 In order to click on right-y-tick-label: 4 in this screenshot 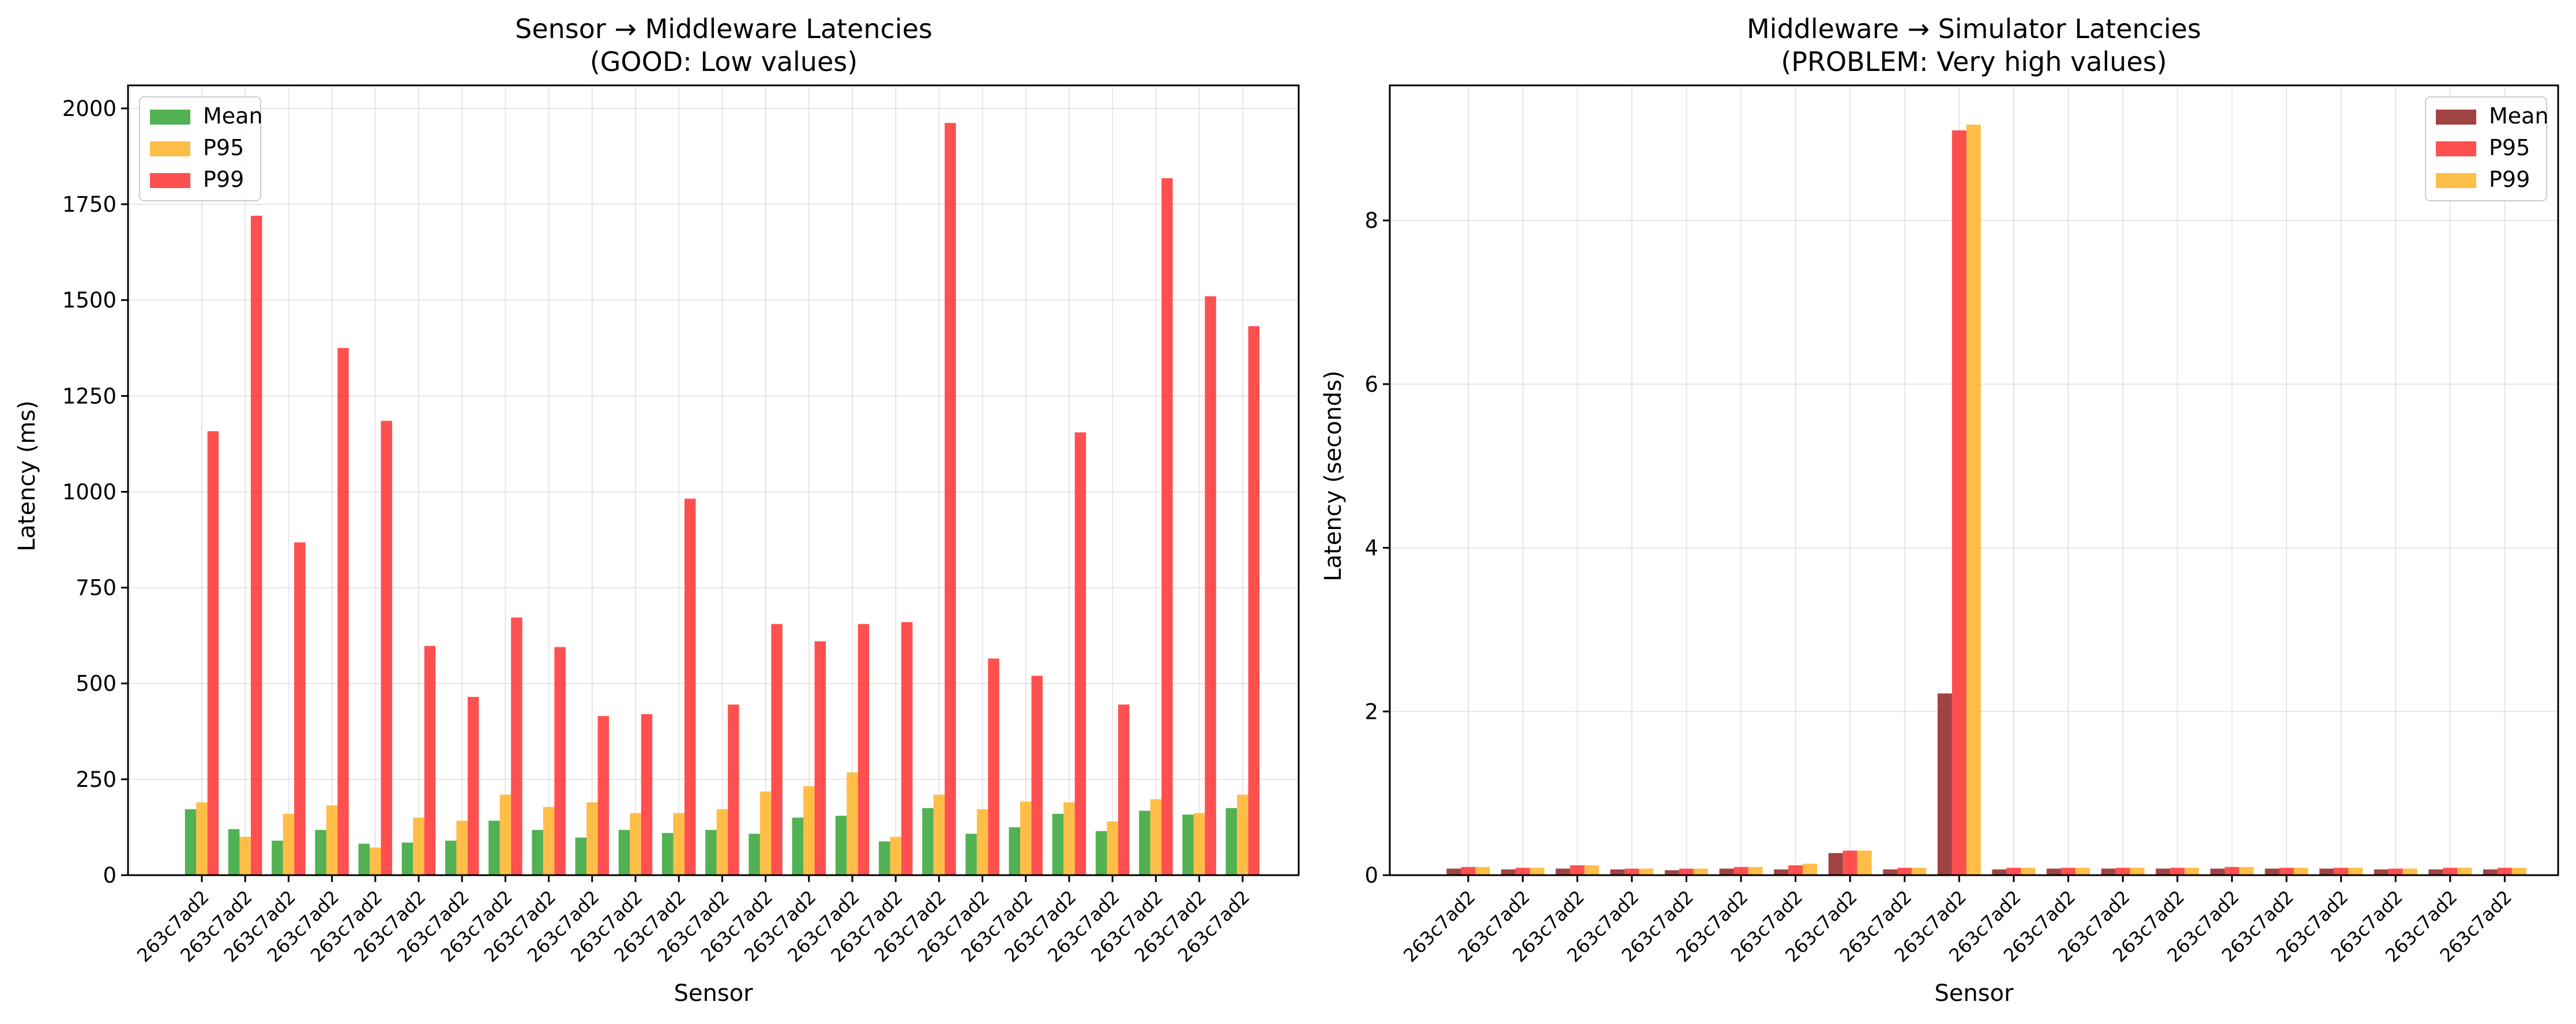, I will do `click(1371, 548)`.